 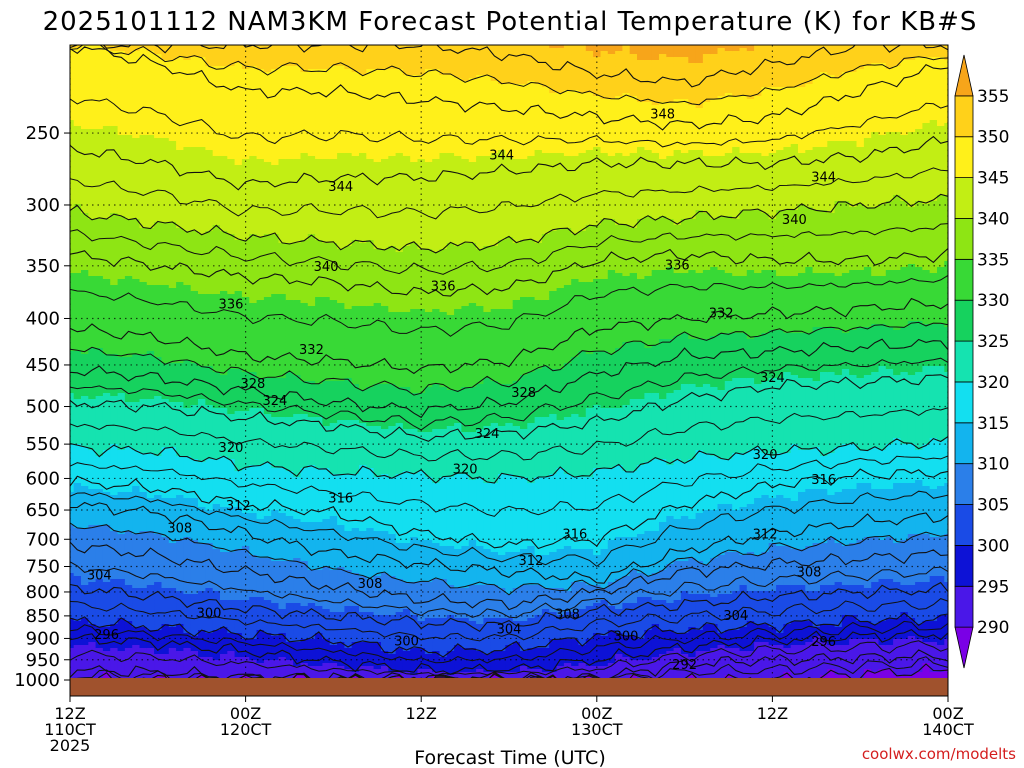 I want to click on x-tick-label: 120CT, so click(x=246, y=729).